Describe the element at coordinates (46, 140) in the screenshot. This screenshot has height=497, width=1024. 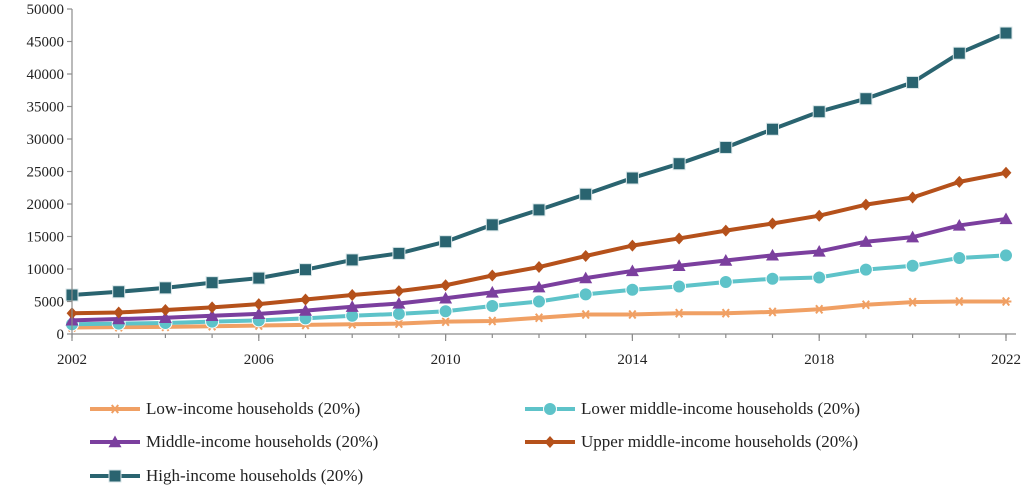
I see `y-tick-label: 30000` at that location.